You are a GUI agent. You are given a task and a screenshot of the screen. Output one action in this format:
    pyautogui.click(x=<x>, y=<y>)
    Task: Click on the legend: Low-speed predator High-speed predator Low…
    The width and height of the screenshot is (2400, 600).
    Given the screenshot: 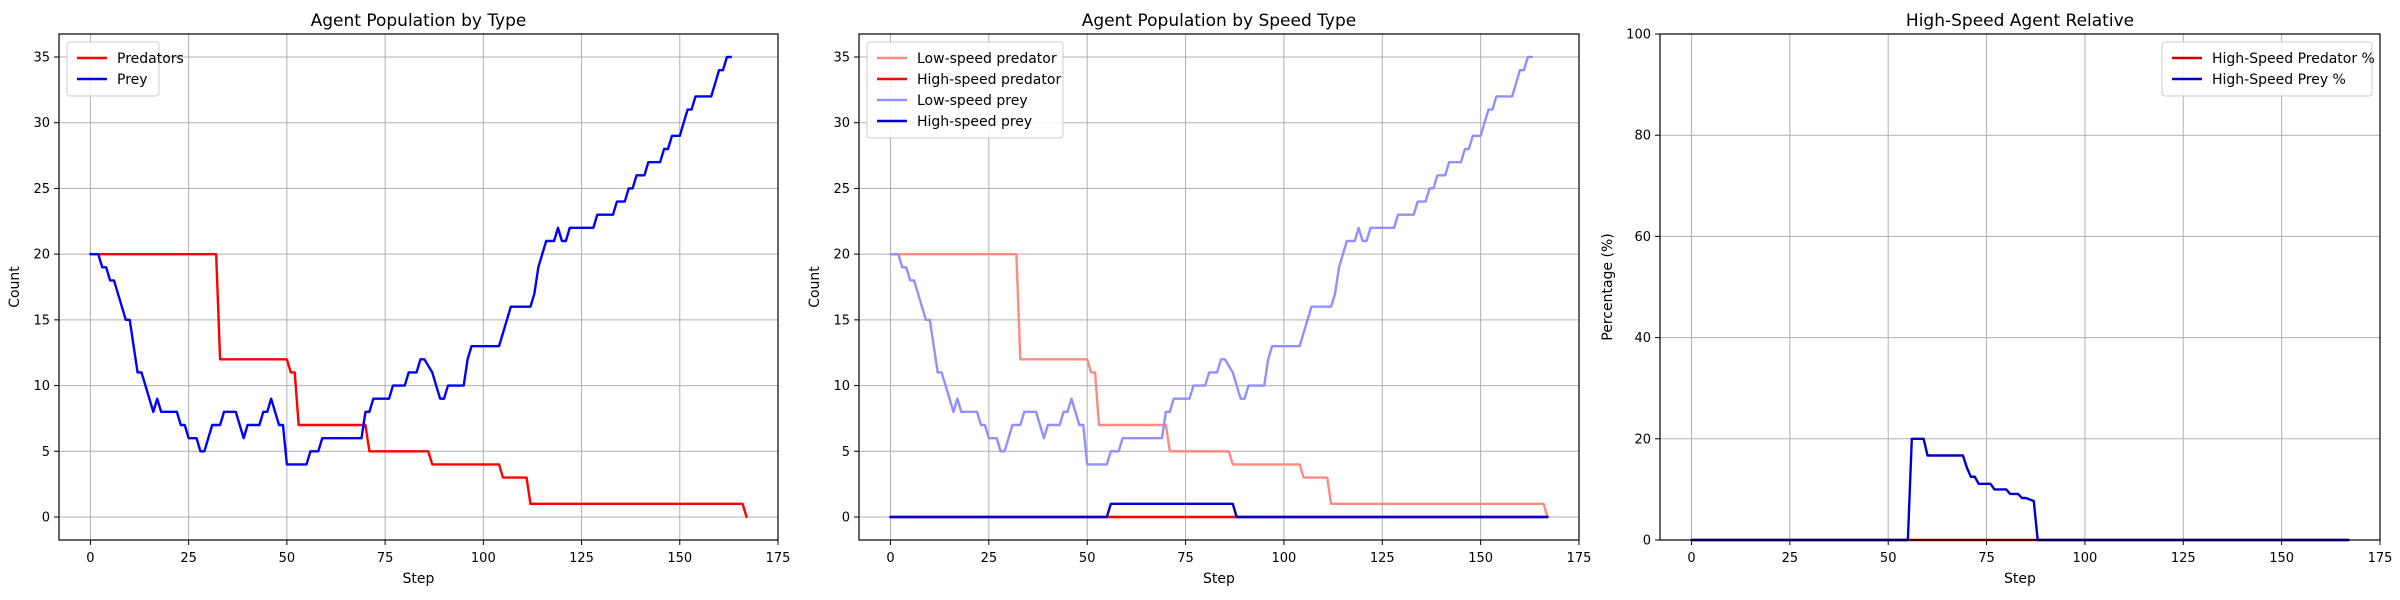 What is the action you would take?
    pyautogui.click(x=965, y=90)
    